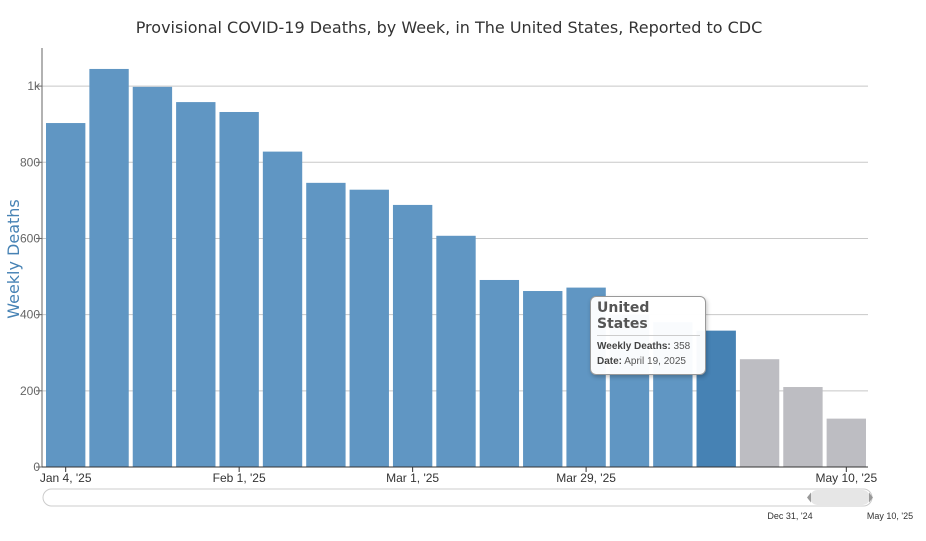 This screenshot has height=541, width=926. Describe the element at coordinates (789, 516) in the screenshot. I see `navigator-start-label: Dec 31, '24` at that location.